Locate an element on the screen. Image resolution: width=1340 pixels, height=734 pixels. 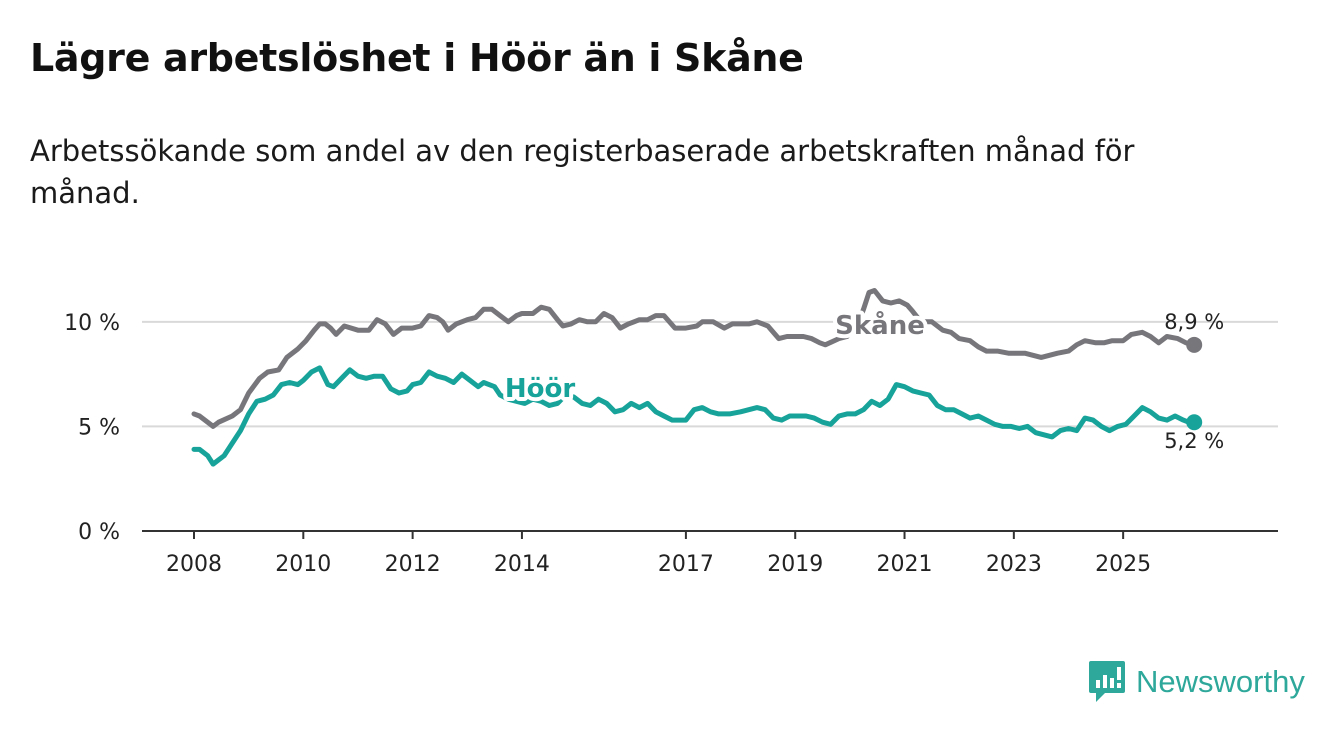
x-tick-label: 2019 is located at coordinates (795, 564).